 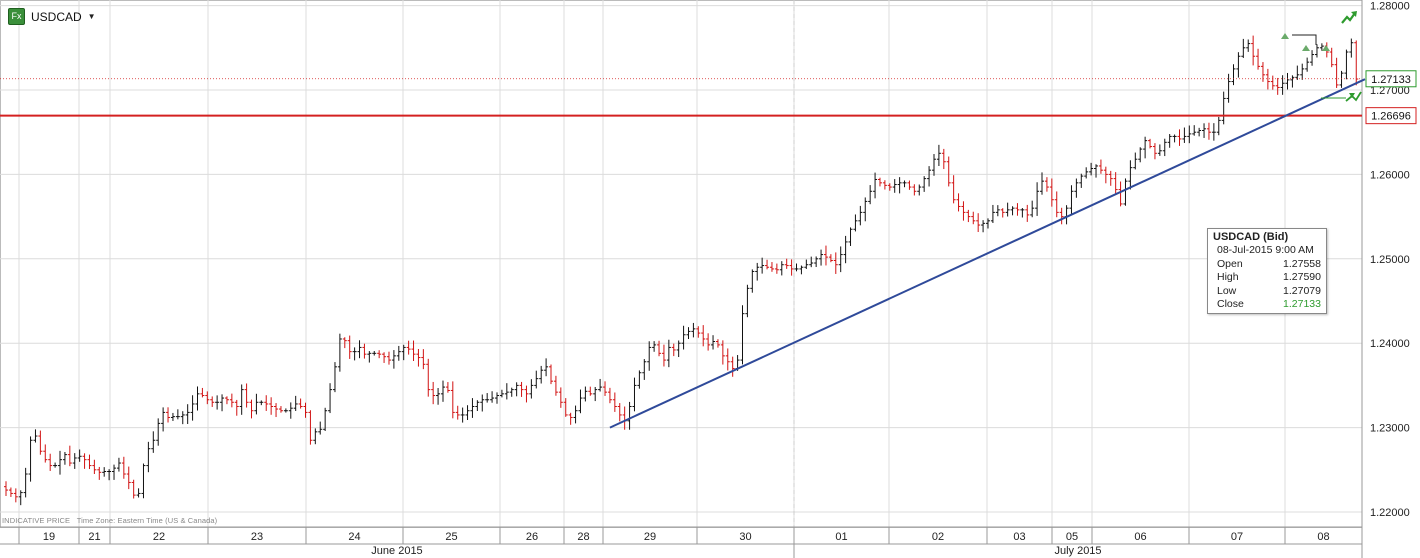 What do you see at coordinates (1230, 263) in the screenshot?
I see `info-label: Open` at bounding box center [1230, 263].